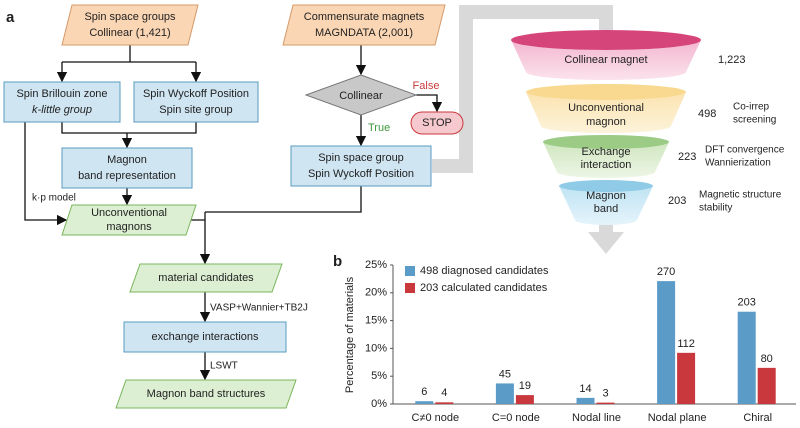  What do you see at coordinates (379, 376) in the screenshot?
I see `y-tick-label: 5%` at bounding box center [379, 376].